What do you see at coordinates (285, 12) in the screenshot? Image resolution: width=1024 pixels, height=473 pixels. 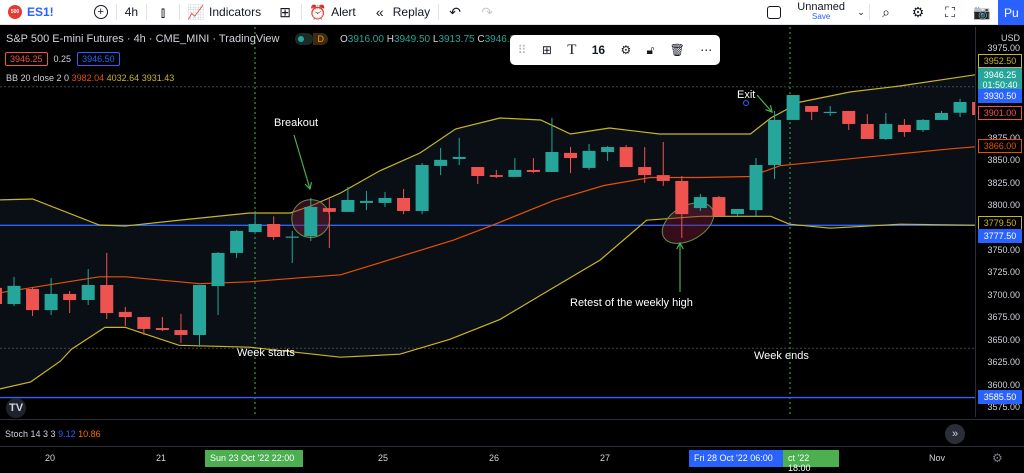 I see `templates-button: ⊞` at bounding box center [285, 12].